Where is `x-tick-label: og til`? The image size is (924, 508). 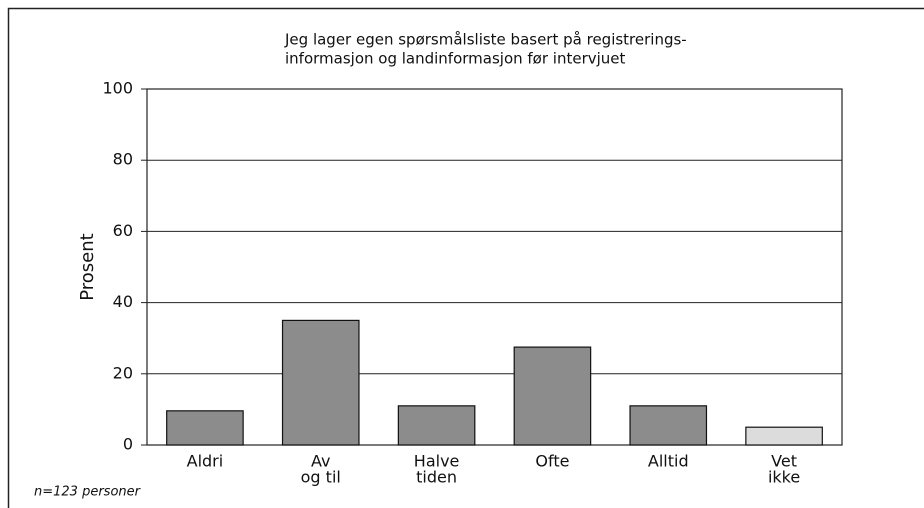
x-tick-label: og til is located at coordinates (321, 477).